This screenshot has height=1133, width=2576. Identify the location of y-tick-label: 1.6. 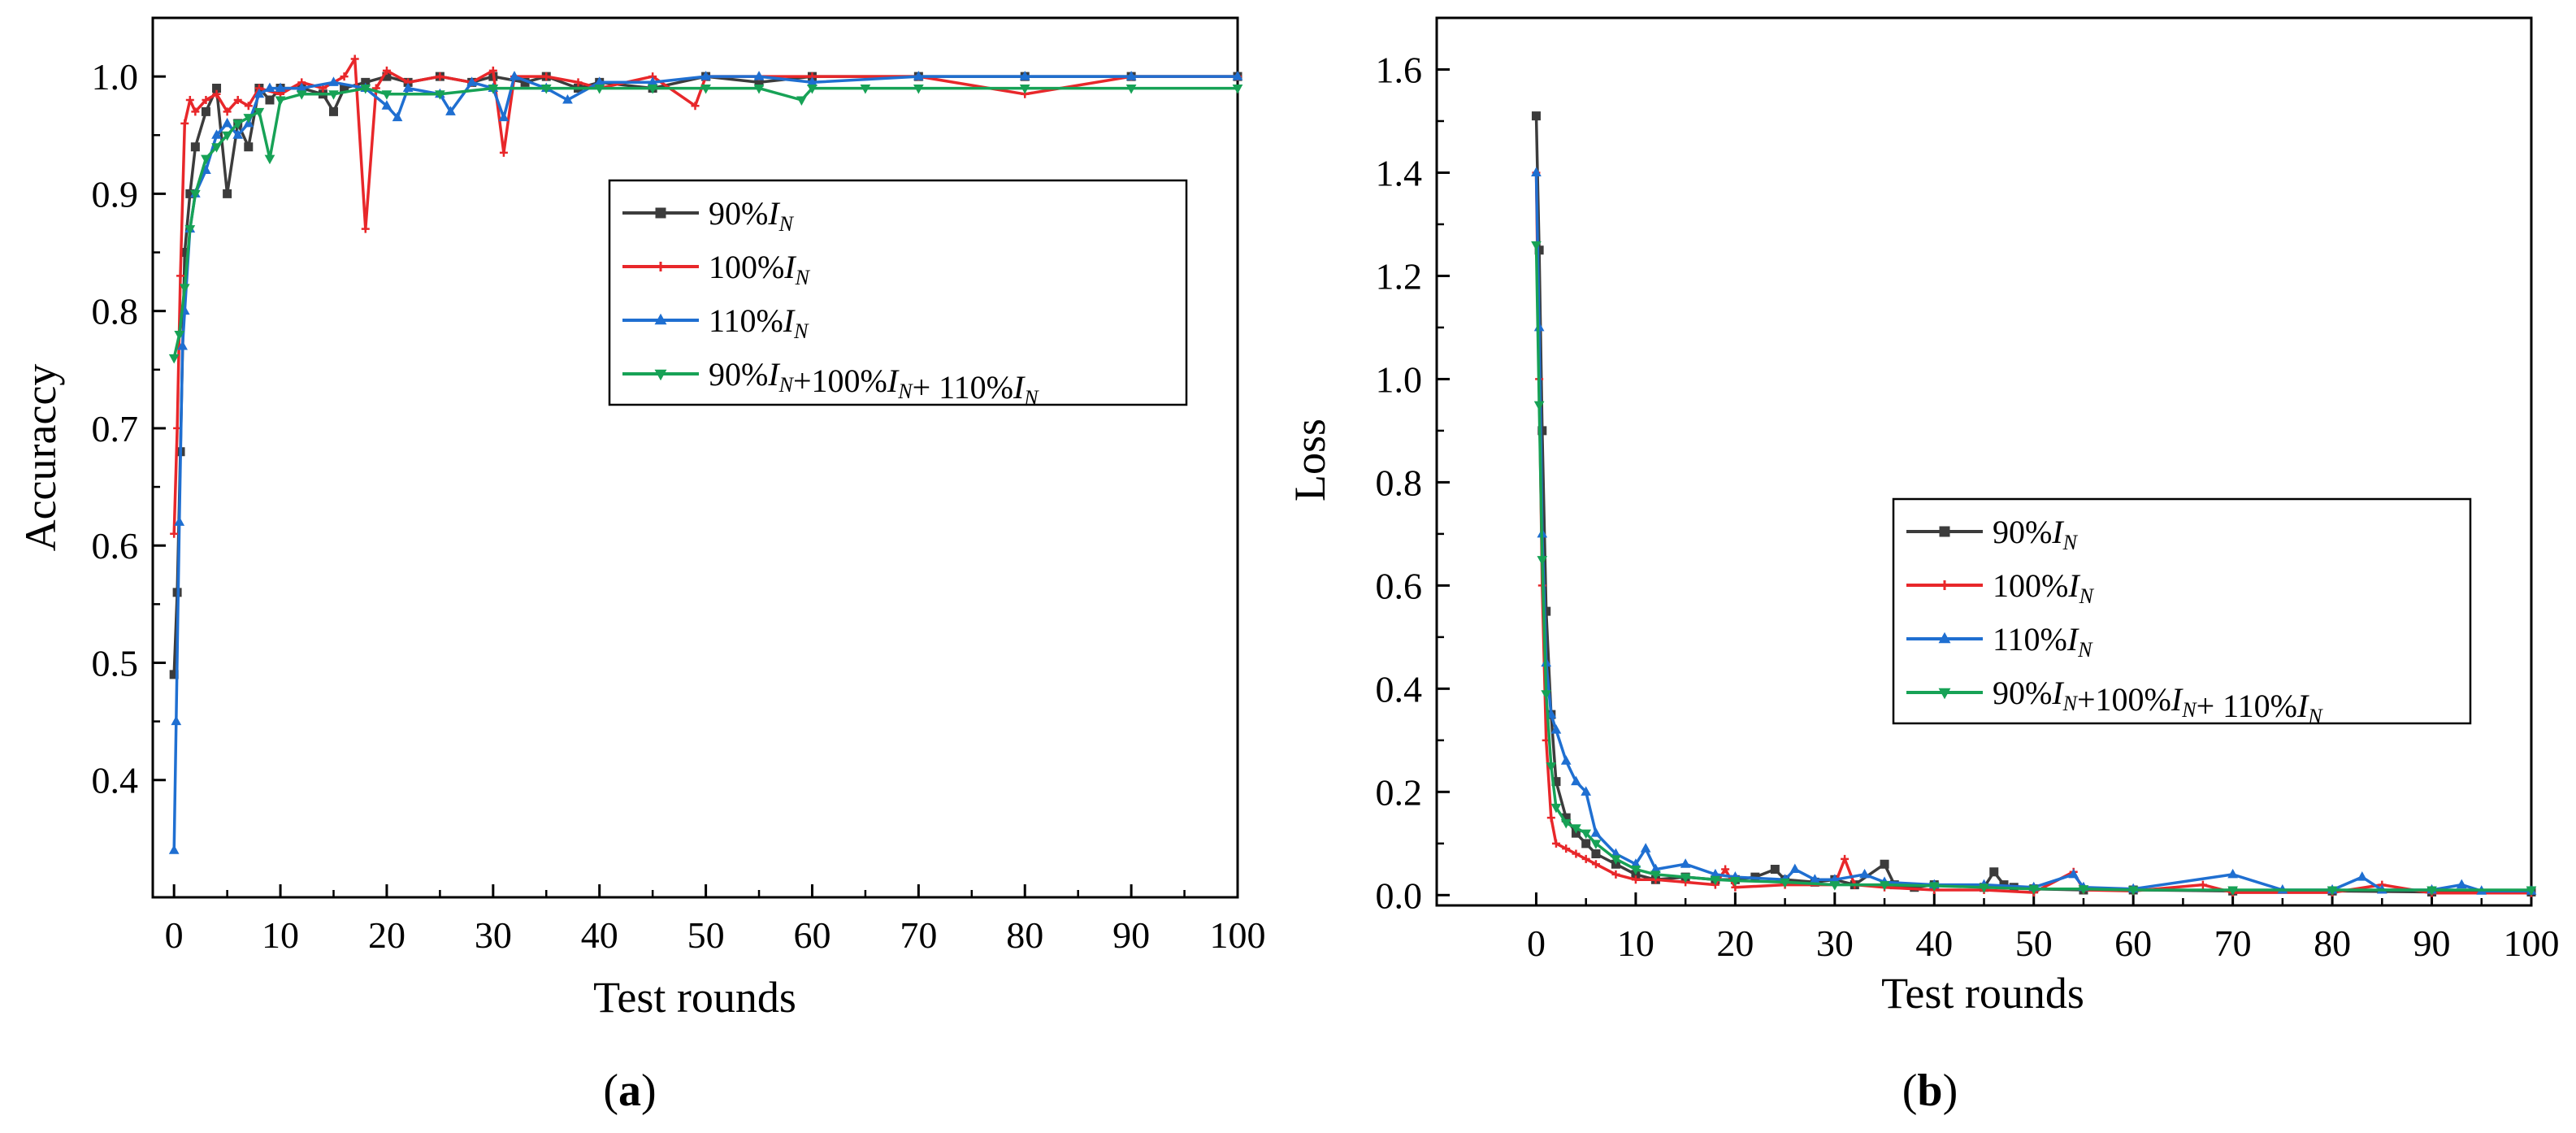
(1399, 69).